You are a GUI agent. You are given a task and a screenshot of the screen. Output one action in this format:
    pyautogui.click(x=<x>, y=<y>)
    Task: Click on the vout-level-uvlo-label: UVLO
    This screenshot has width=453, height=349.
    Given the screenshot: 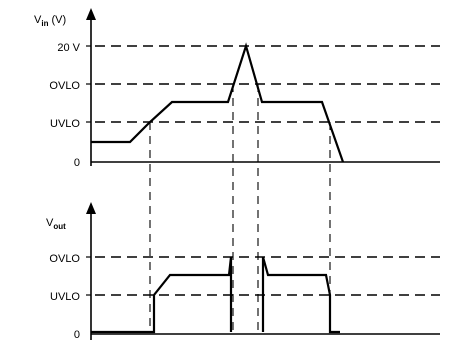 What is the action you would take?
    pyautogui.click(x=65, y=297)
    